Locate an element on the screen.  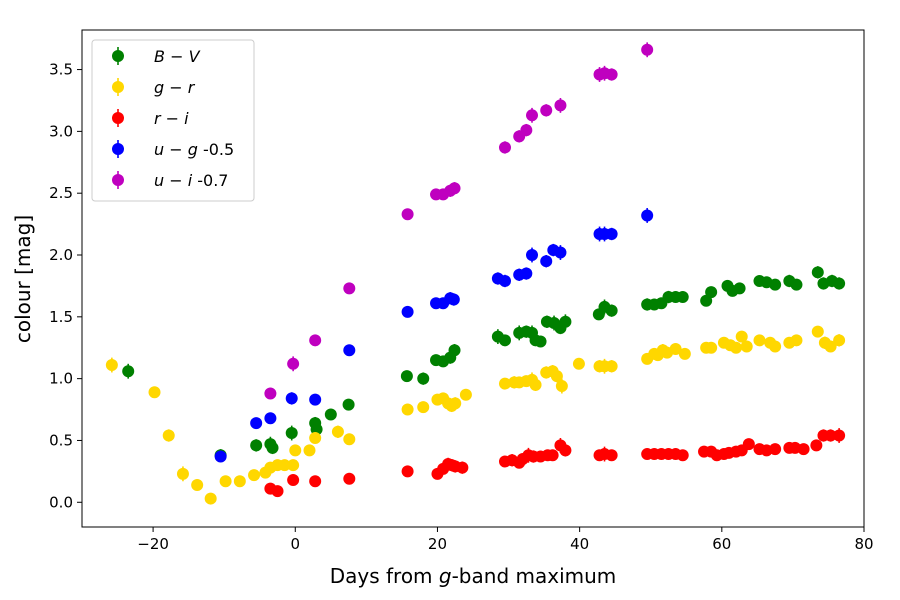
y-tick-label: 2.5 is located at coordinates (61, 193).